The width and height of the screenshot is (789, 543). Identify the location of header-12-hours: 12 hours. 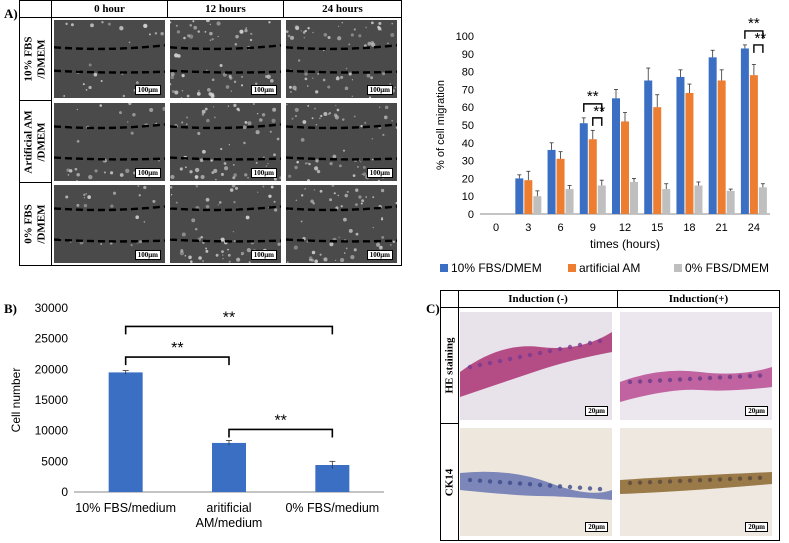
(226, 9).